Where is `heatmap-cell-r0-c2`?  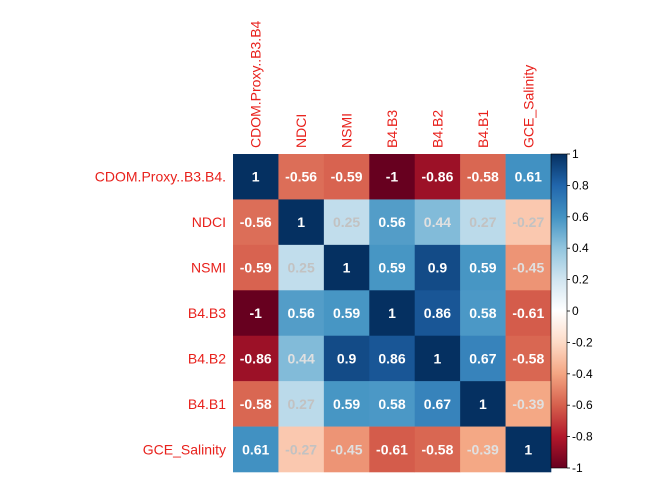
heatmap-cell-r0-c2 is located at coordinates (346, 177).